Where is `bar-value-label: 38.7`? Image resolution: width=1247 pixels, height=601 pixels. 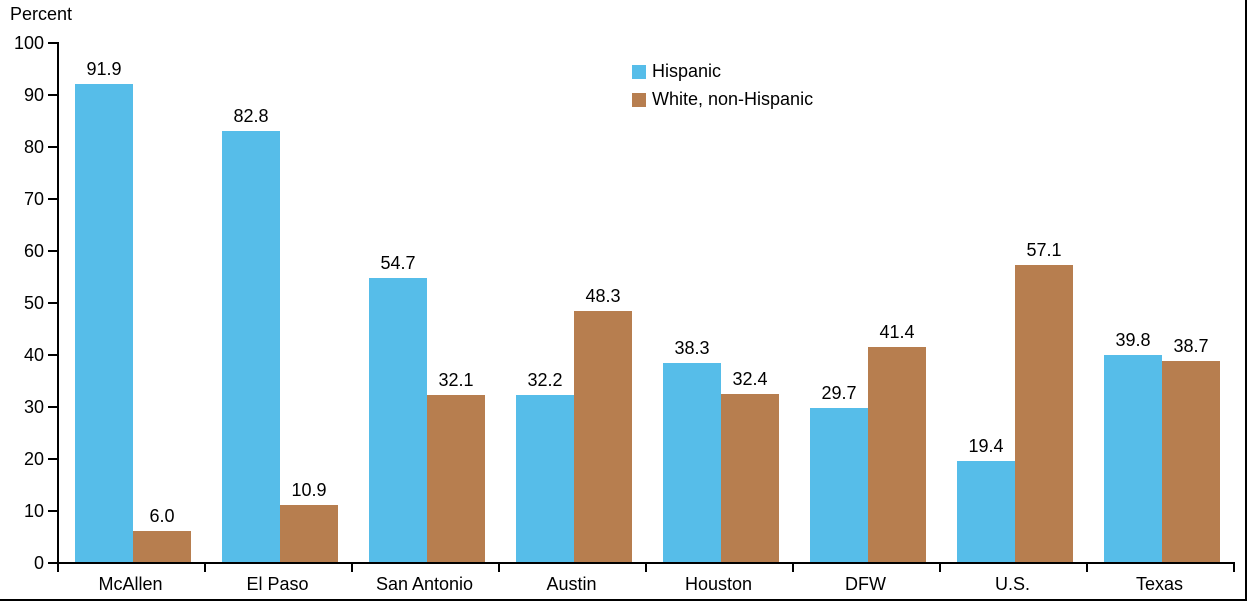 bar-value-label: 38.7 is located at coordinates (1191, 346).